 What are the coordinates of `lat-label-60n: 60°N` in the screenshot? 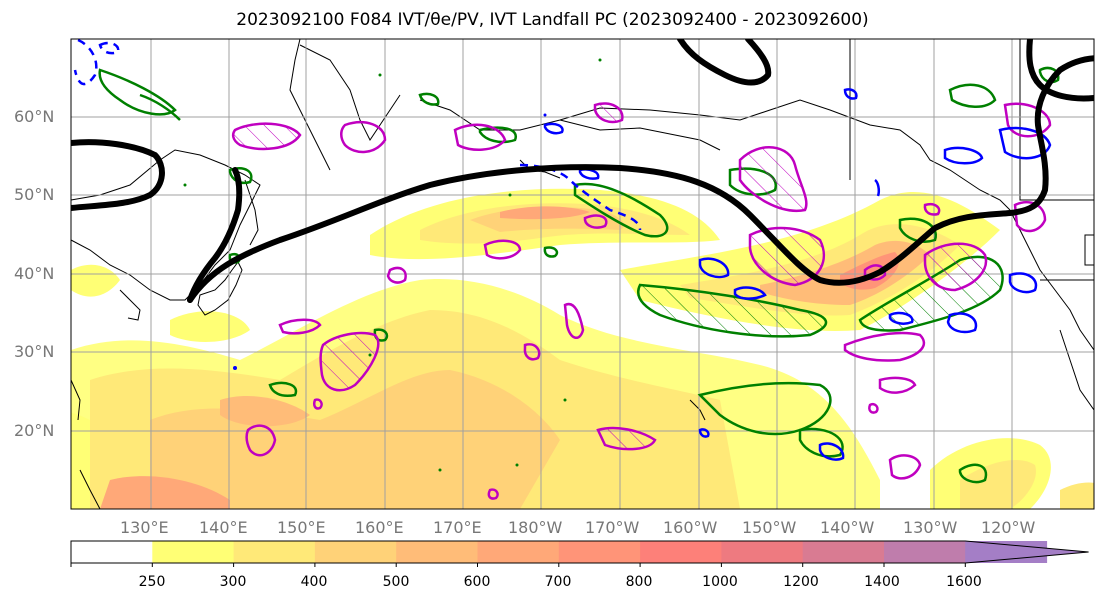 It's located at (34, 116).